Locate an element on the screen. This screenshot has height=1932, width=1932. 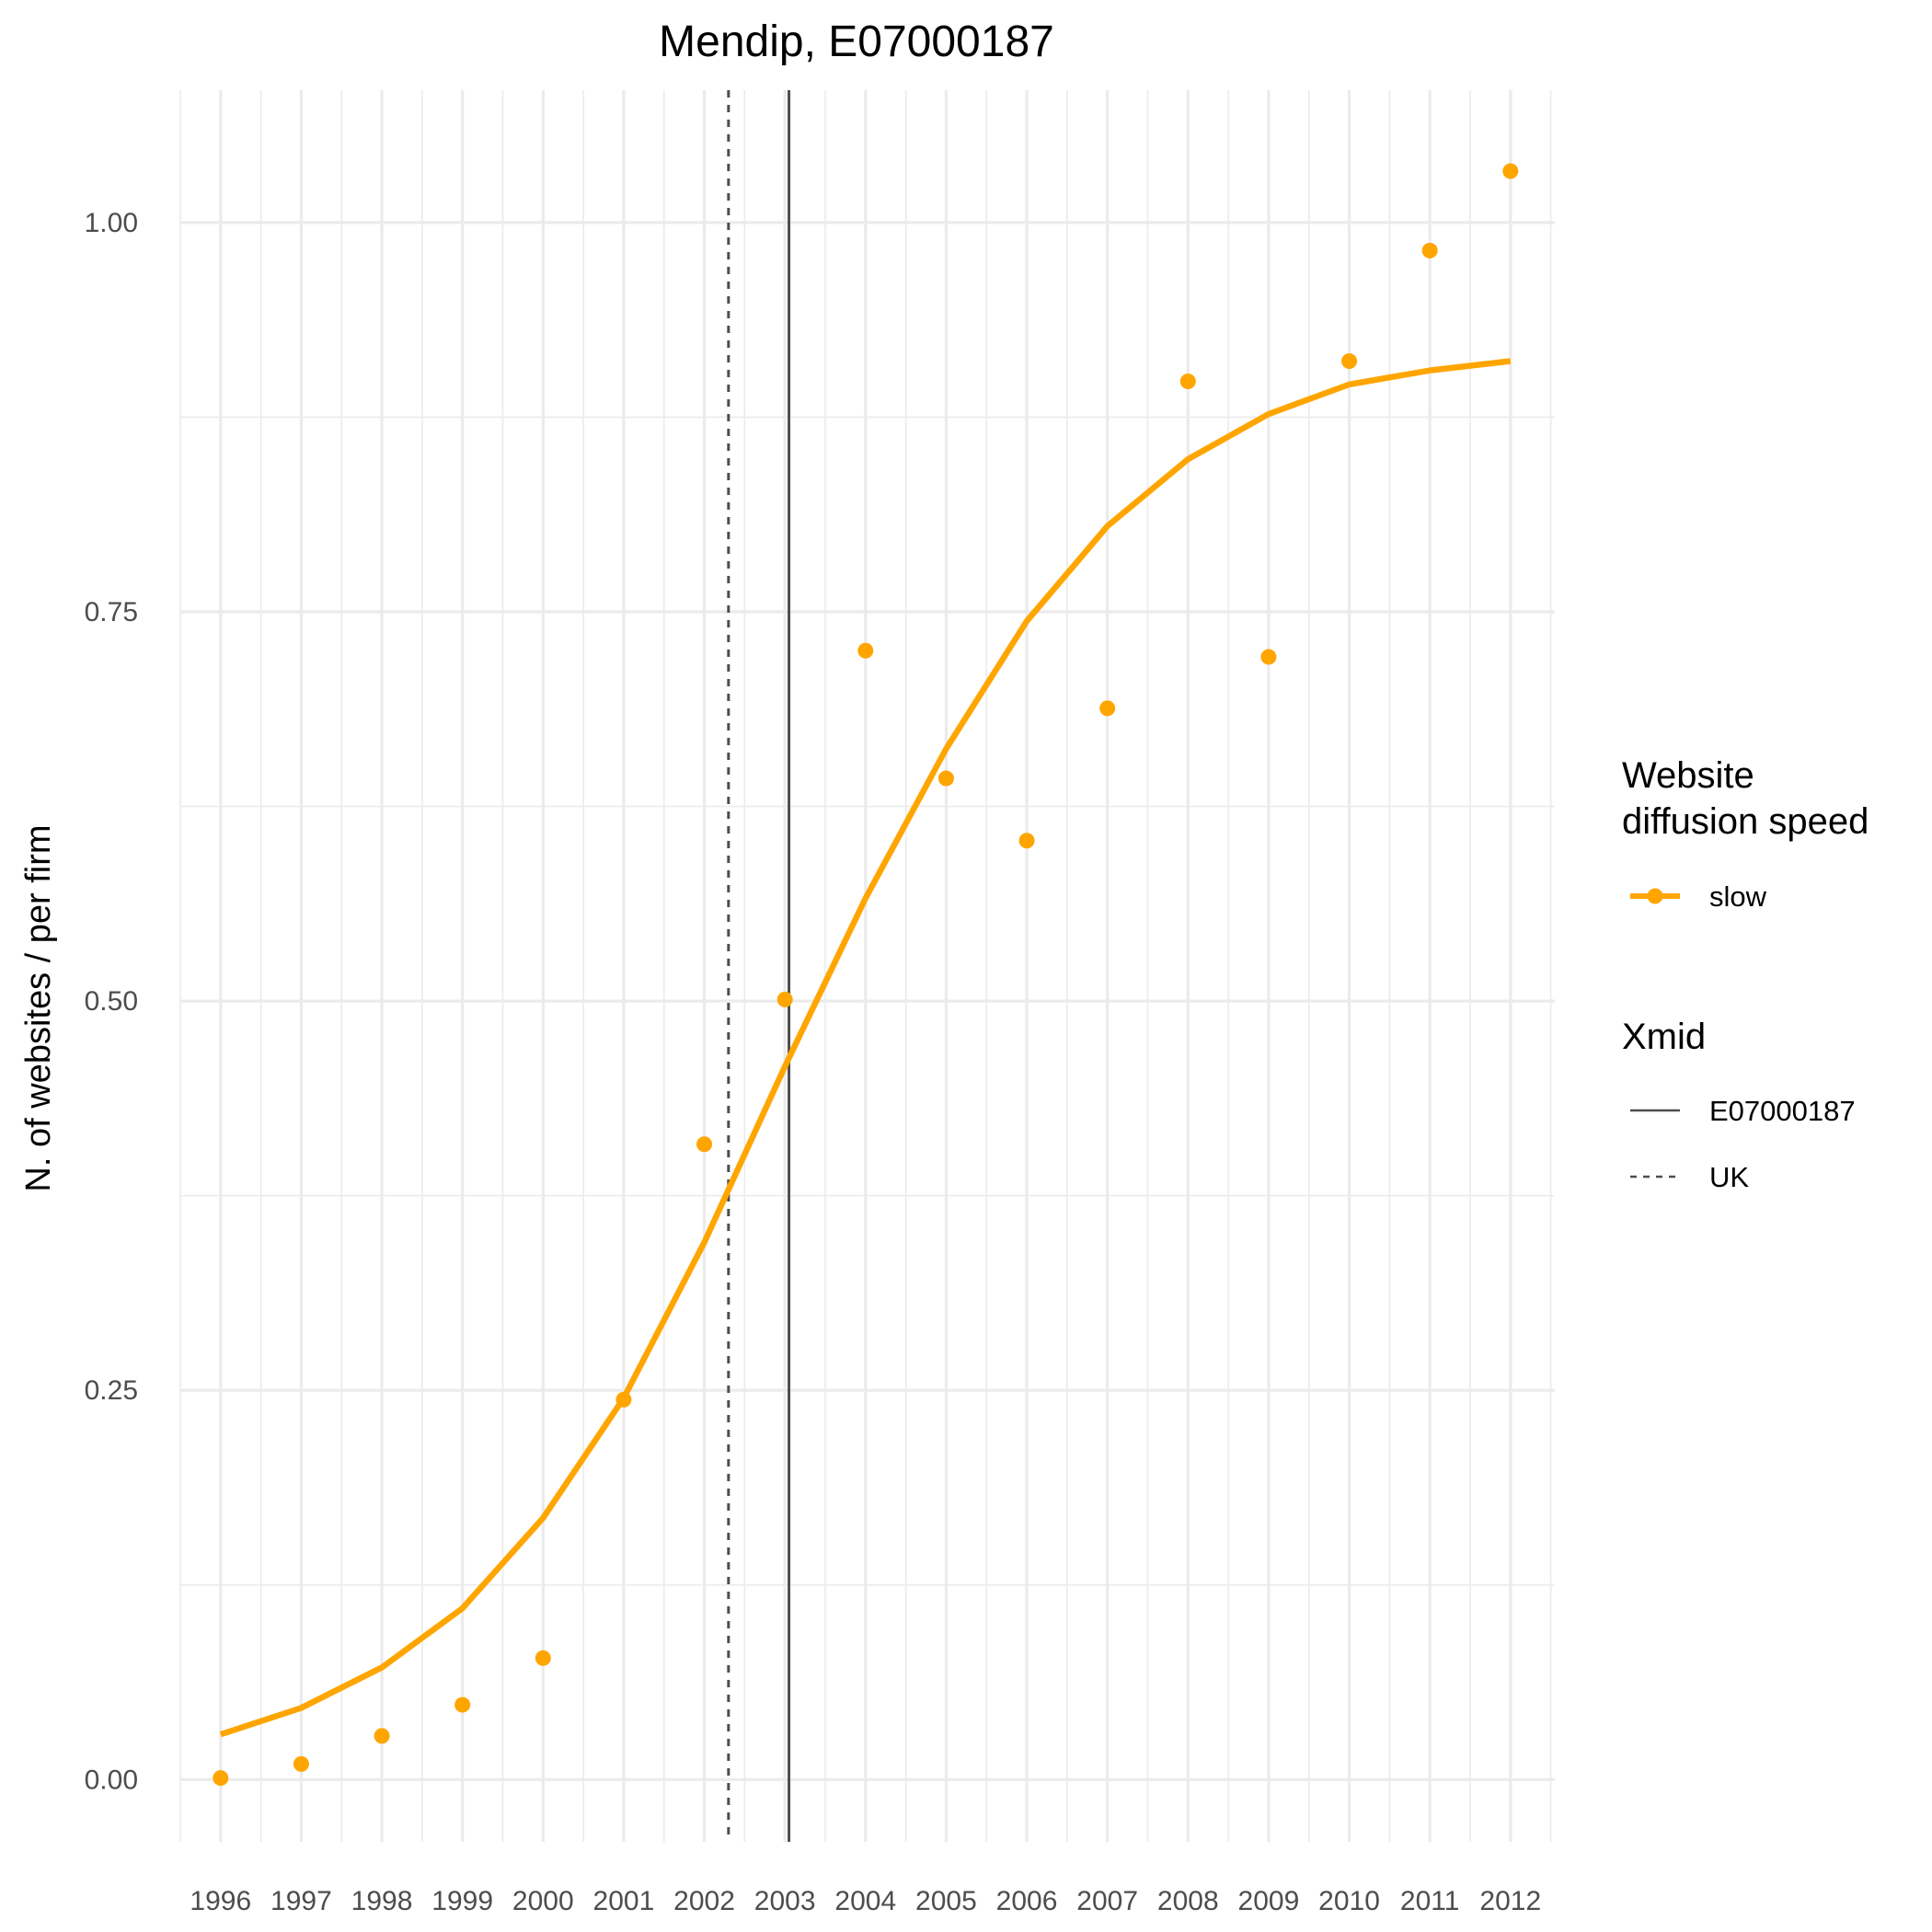
y-axis-ticks: 0.00 0.25 0.50 0.75 1.00 is located at coordinates (111, 1001).